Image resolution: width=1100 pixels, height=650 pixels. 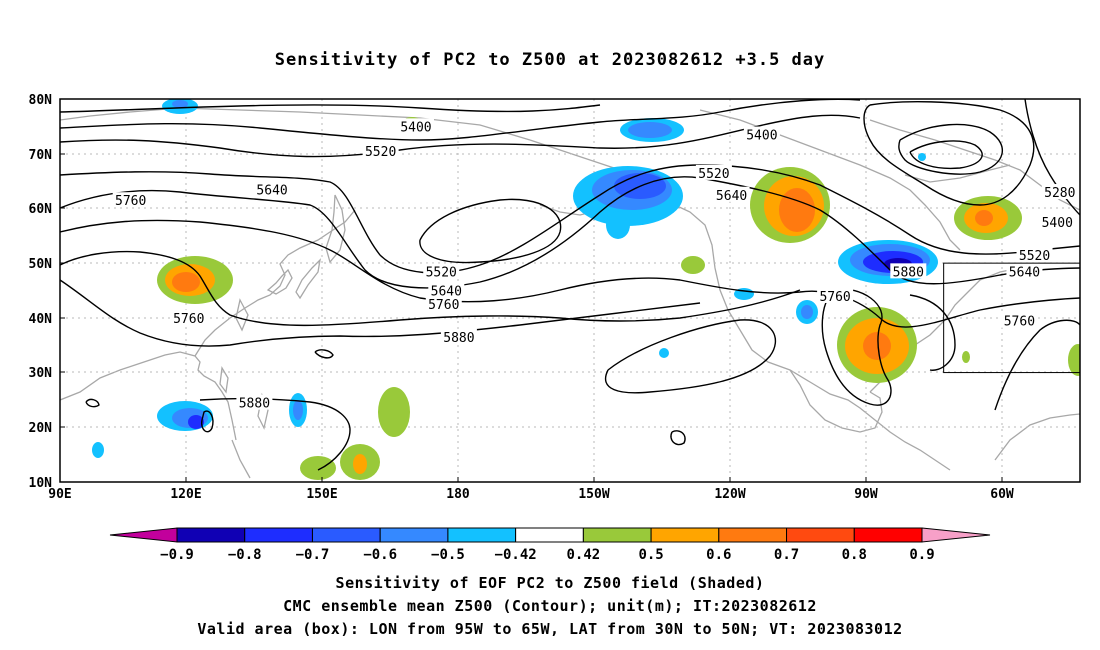 I want to click on x-tick-label: 150W, so click(x=593, y=494).